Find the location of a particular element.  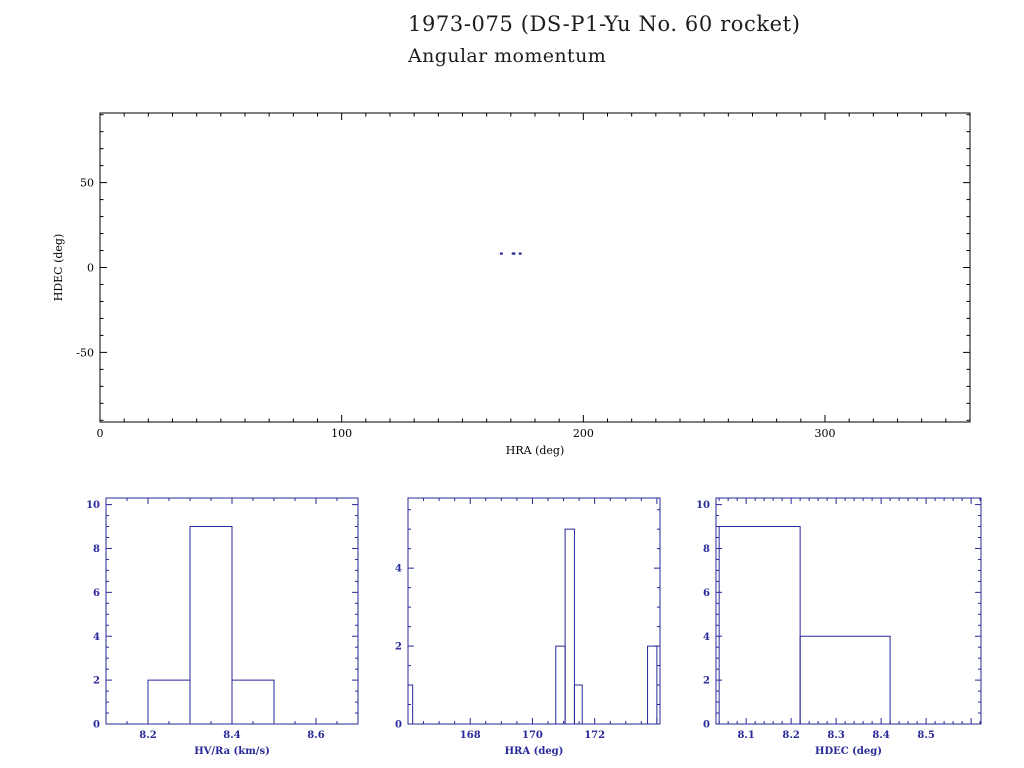

svg-text: HV/Ra (km/s) is located at coordinates (232, 751).